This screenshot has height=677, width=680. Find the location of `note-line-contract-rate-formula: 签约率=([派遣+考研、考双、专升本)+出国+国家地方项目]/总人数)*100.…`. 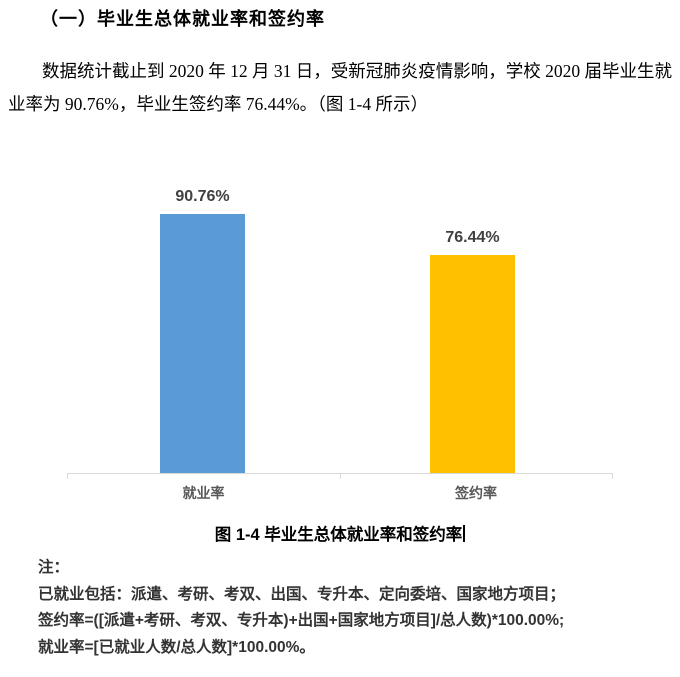

note-line-contract-rate-formula: 签约率=([派遣+考研、考双、专升本)+出国+国家地方项目]/总人数)*100.… is located at coordinates (301, 620).